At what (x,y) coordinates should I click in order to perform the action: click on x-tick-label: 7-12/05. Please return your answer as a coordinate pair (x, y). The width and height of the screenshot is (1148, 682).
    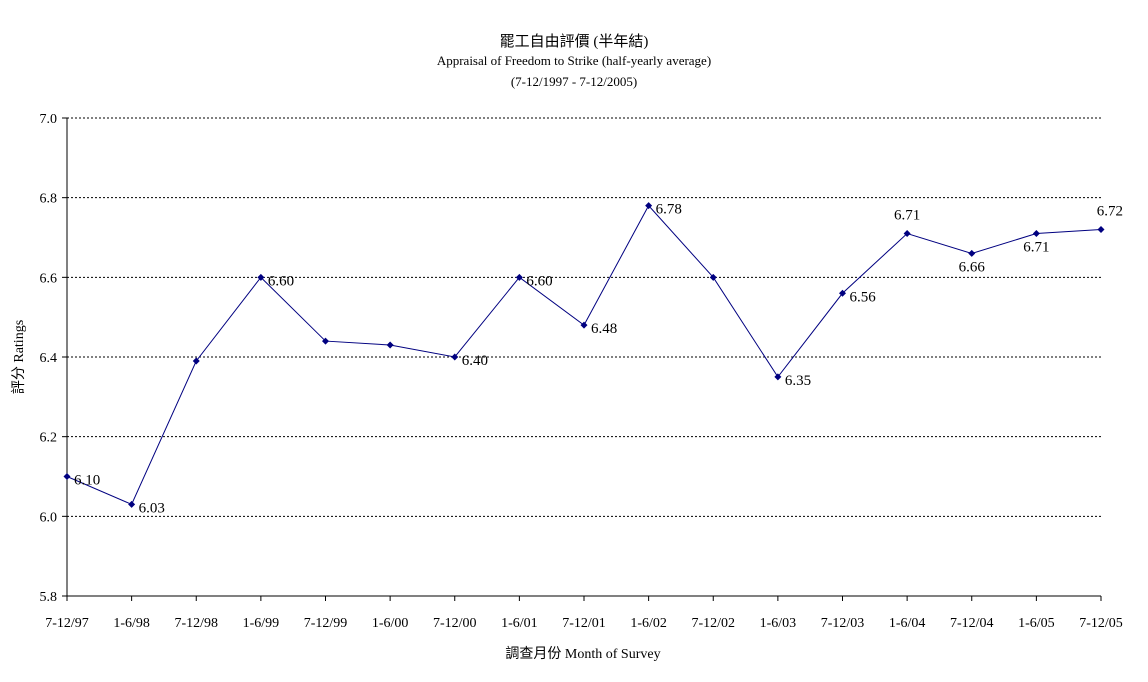
    Looking at the image, I should click on (1101, 623).